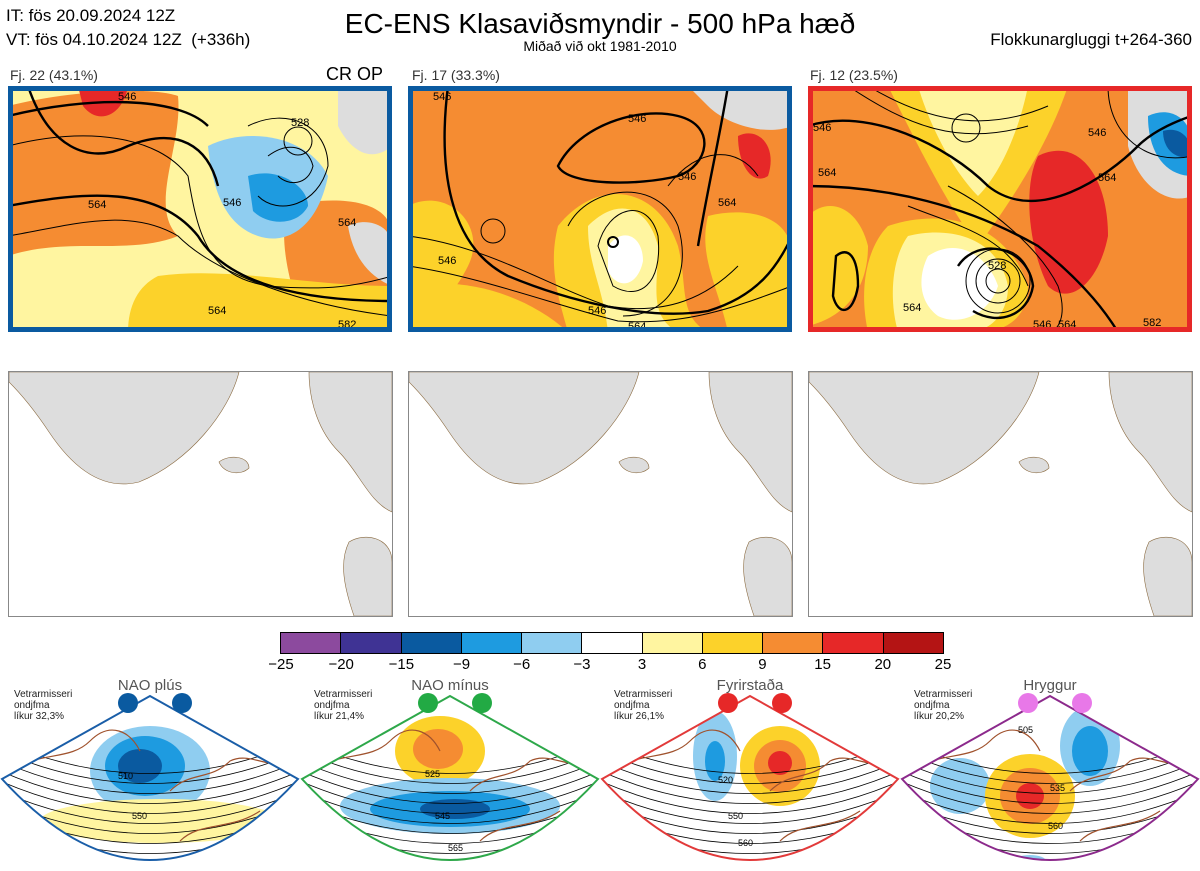  I want to click on colorbar-tick-label: 15, so click(822, 664).